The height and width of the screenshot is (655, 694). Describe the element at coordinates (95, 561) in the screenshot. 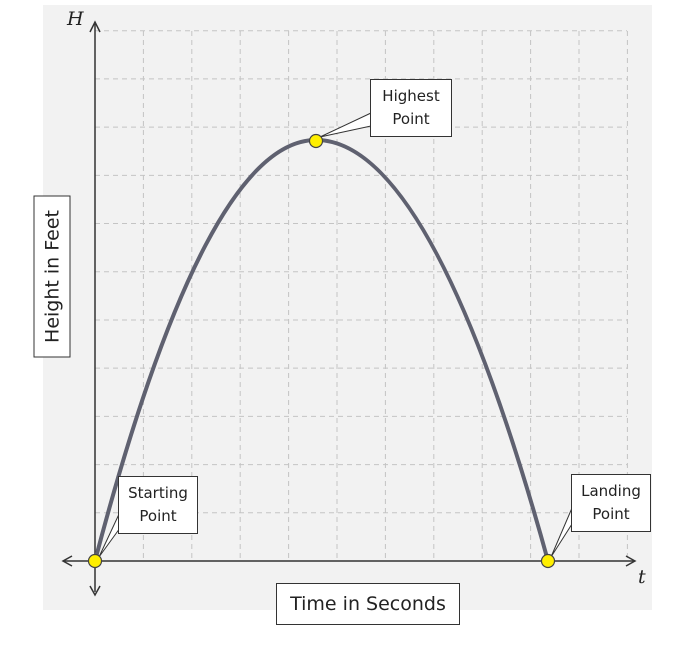

I see `start-point` at that location.